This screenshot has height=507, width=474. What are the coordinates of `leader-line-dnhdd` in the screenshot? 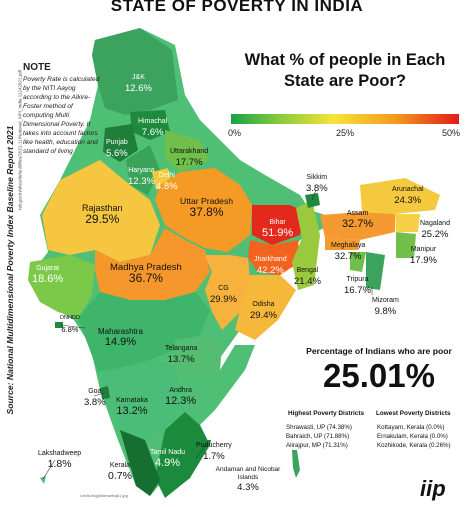 It's located at (72, 326).